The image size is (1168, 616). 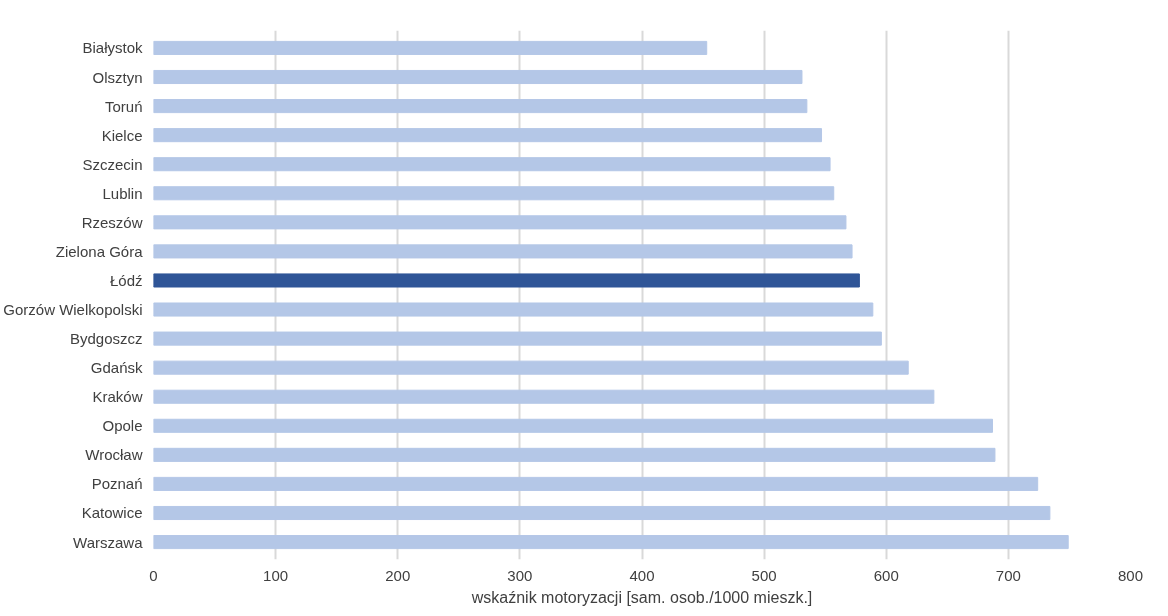 I want to click on y-tick-label: Poznań, so click(x=117, y=484).